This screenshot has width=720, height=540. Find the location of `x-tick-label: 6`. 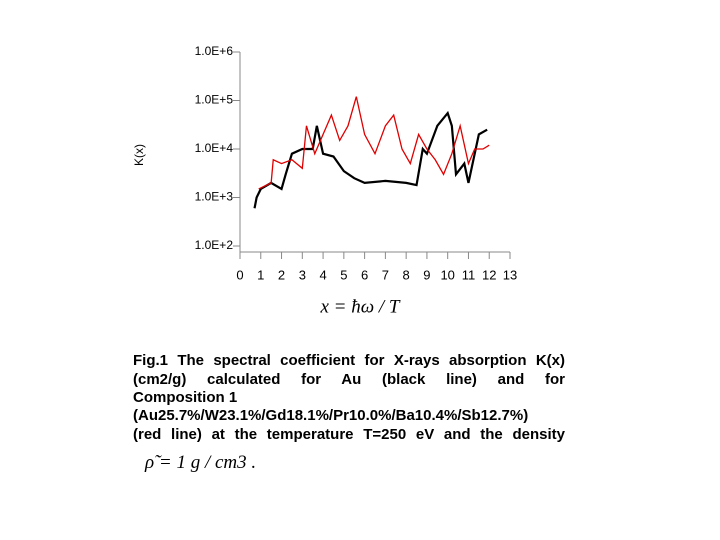

x-tick-label: 6 is located at coordinates (364, 274).